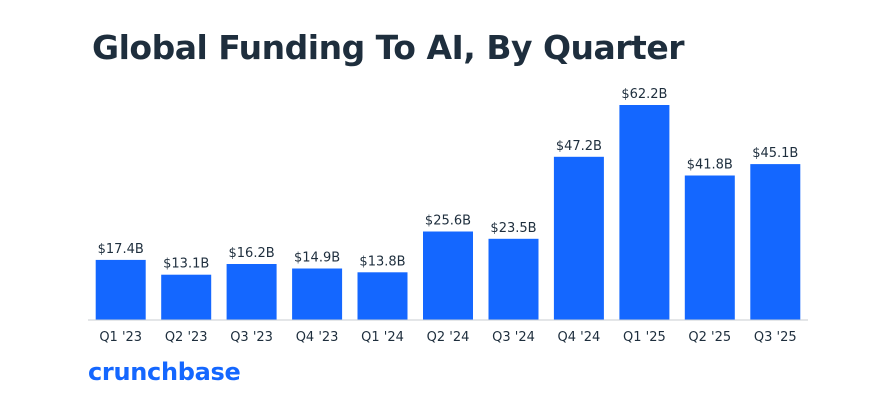 The width and height of the screenshot is (870, 406). What do you see at coordinates (164, 372) in the screenshot?
I see `crunchbase-logo: crunchbase` at bounding box center [164, 372].